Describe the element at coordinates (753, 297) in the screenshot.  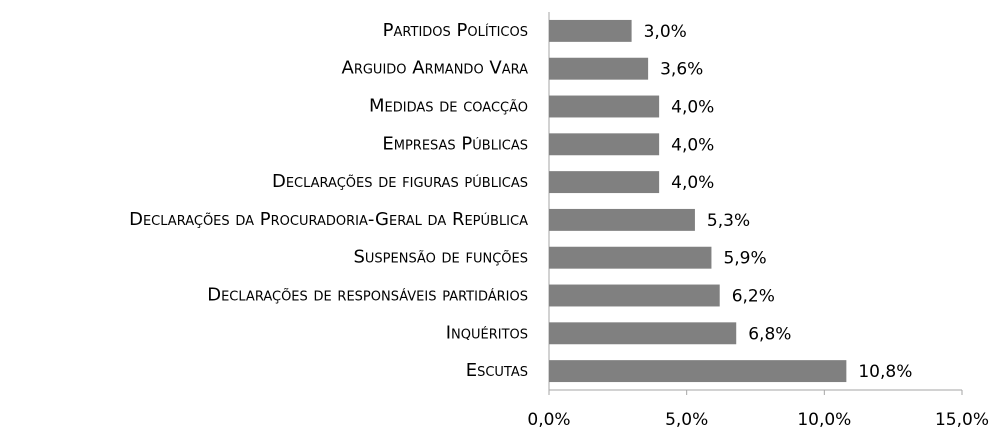
I see `value-label: 6,2%` at that location.